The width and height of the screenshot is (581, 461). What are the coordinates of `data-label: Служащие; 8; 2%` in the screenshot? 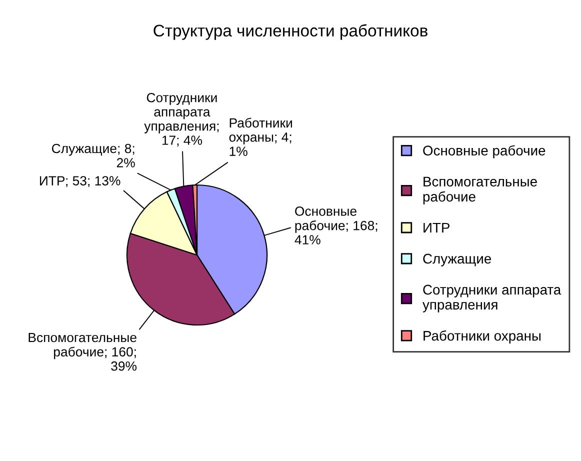 It's located at (93, 156).